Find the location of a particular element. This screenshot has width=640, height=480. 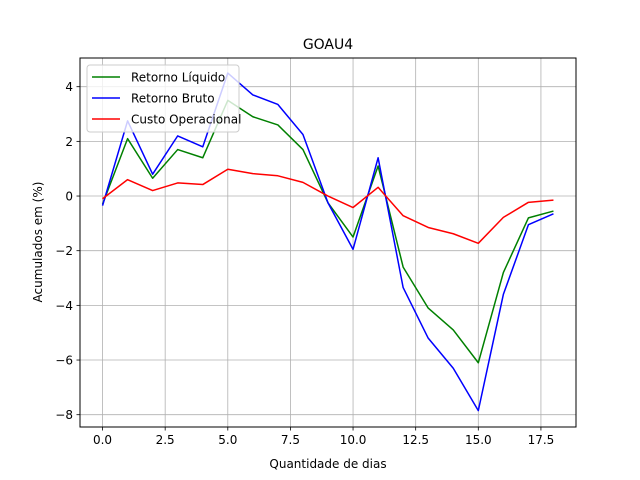

y-tick-label: 0 is located at coordinates (69, 197).